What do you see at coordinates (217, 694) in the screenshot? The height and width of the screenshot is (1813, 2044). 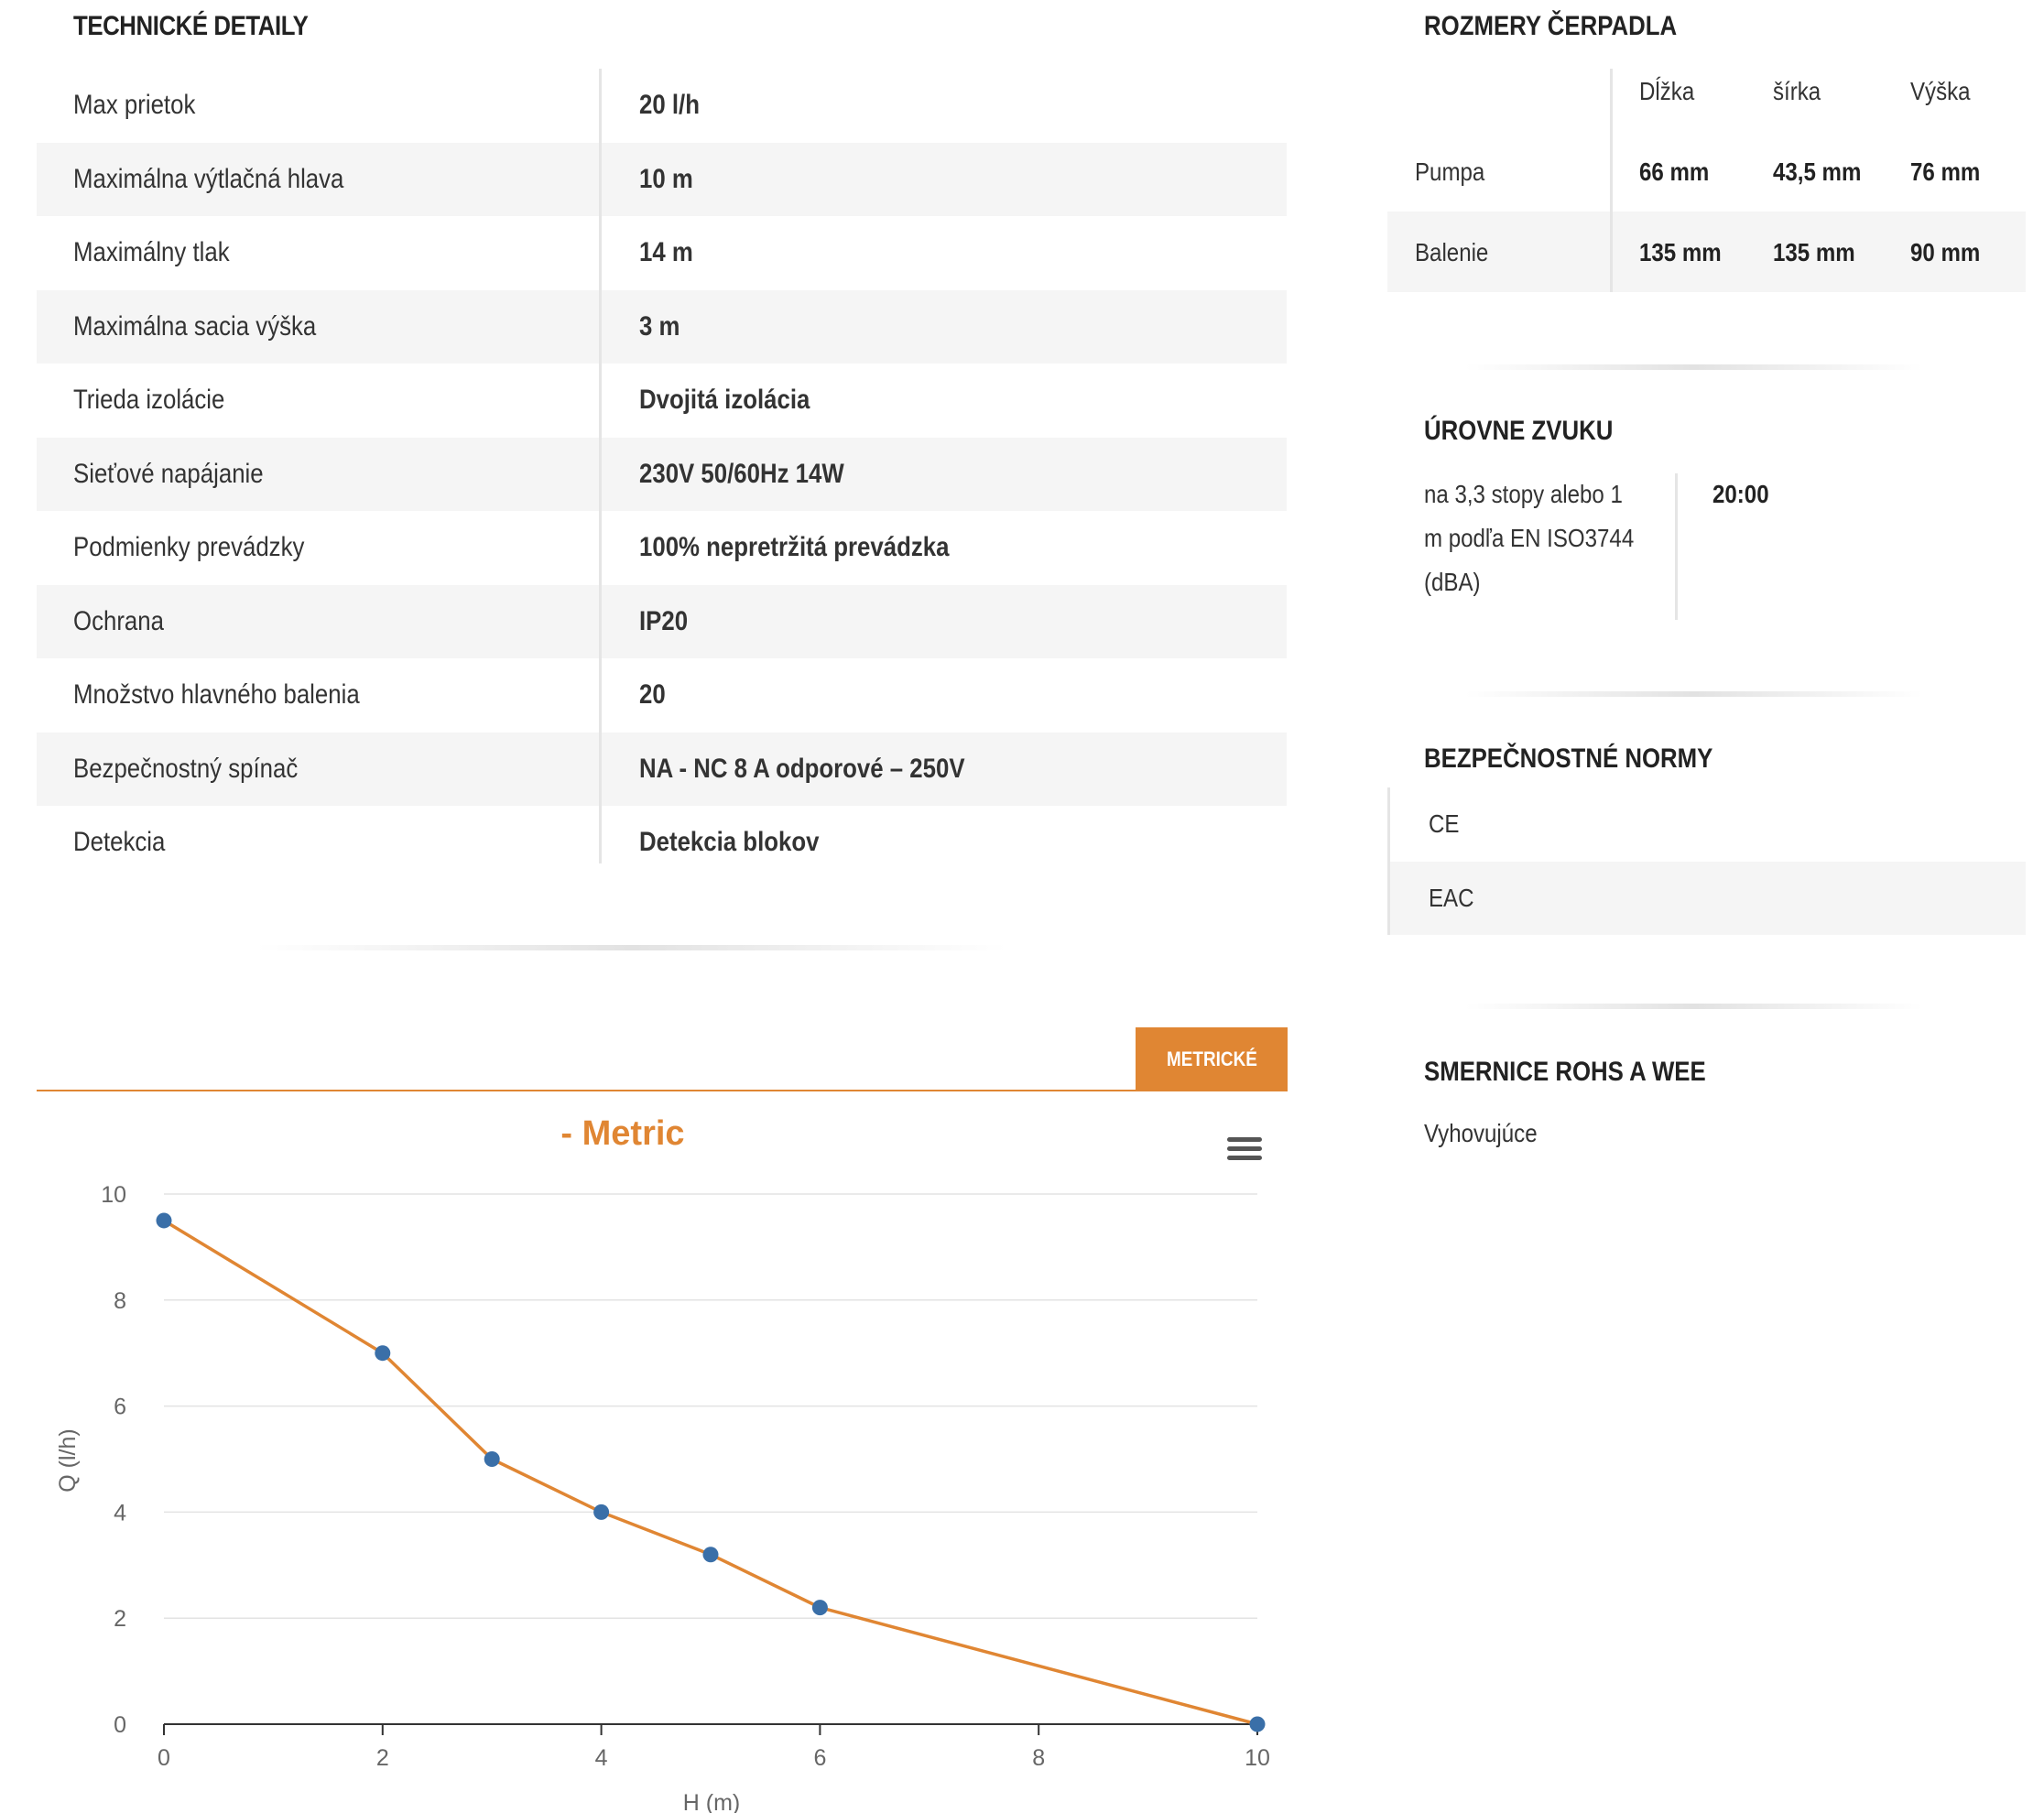 I see `spec-label: Množstvo hlavného balenia` at bounding box center [217, 694].